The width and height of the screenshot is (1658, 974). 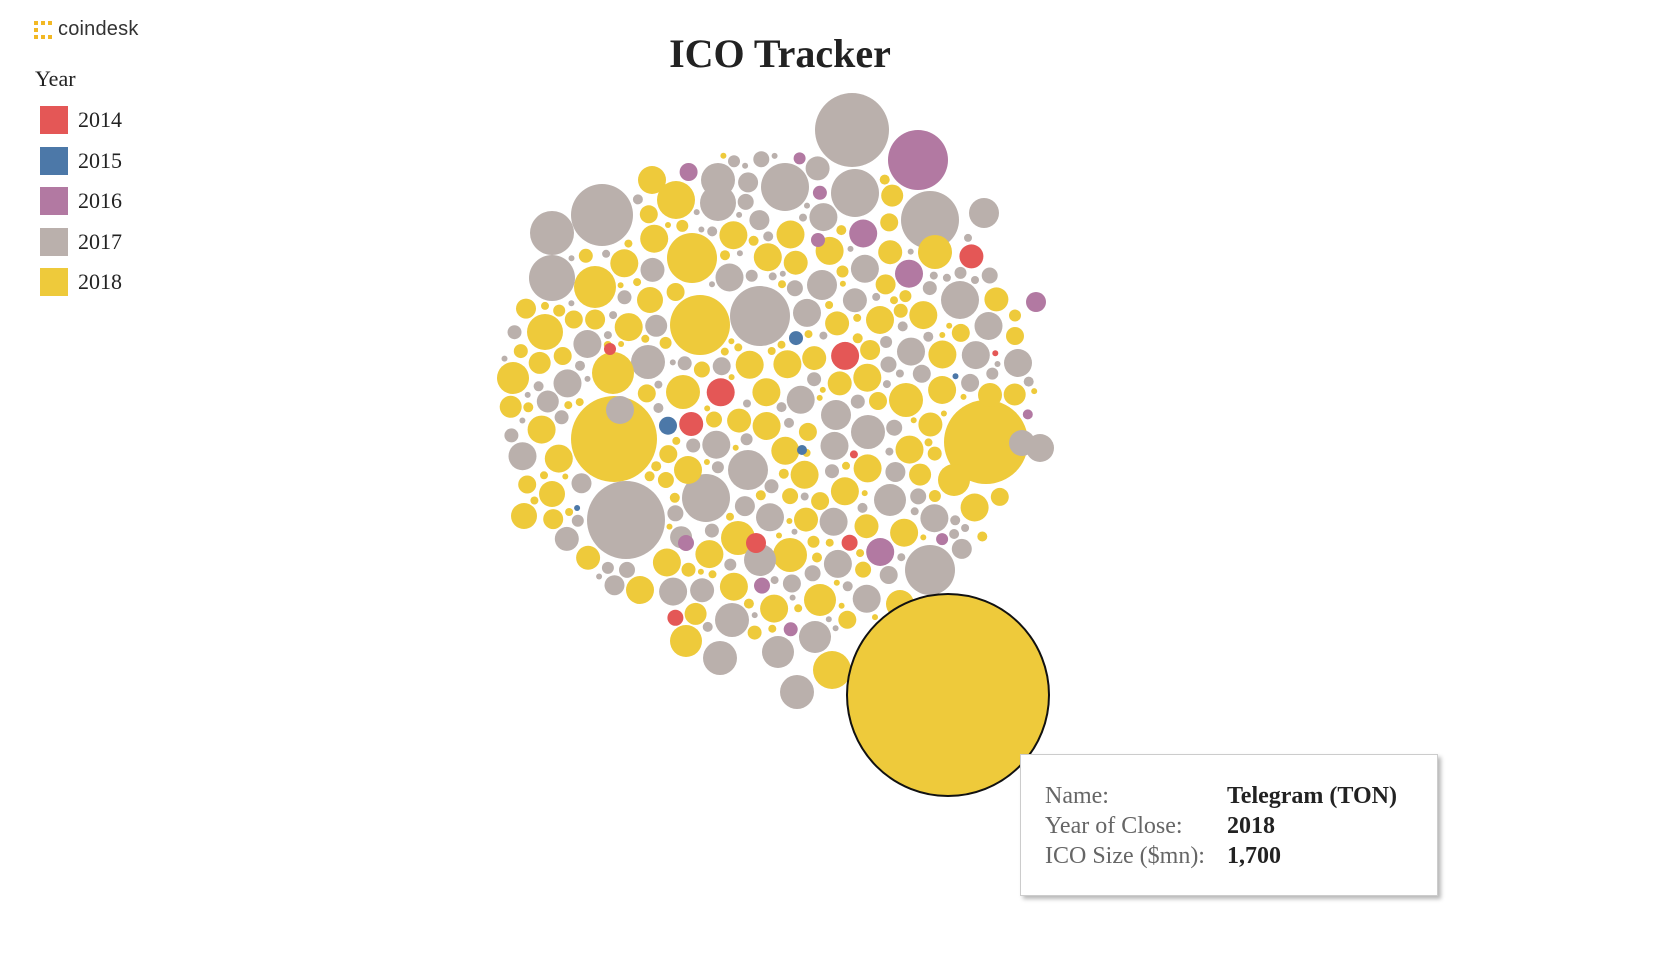 I want to click on coindesk-logo: coindesk, so click(x=86, y=29).